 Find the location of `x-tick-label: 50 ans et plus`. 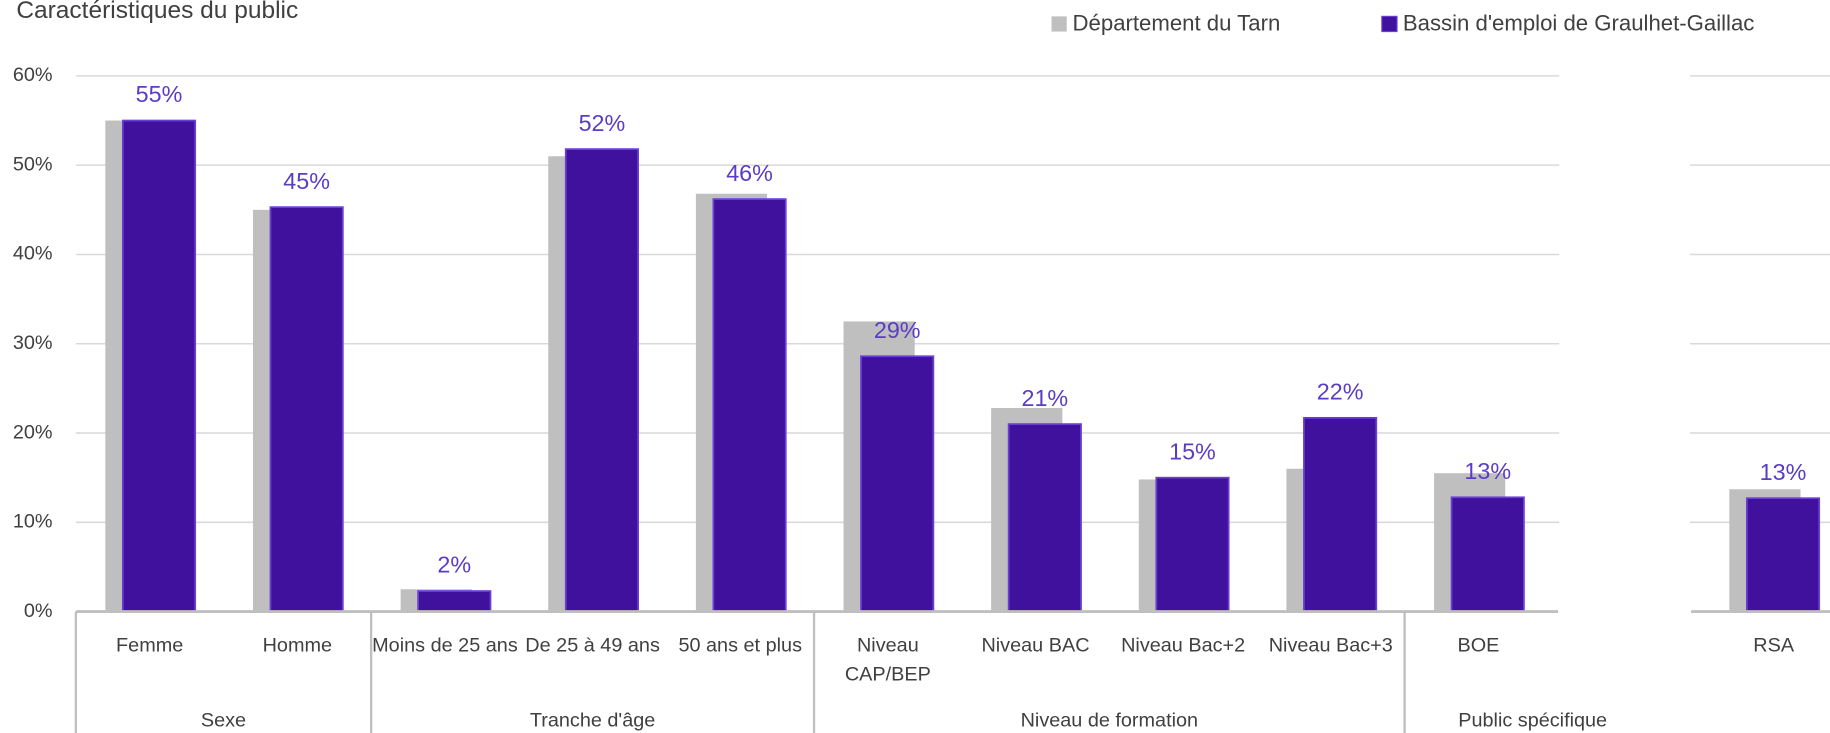

x-tick-label: 50 ans et plus is located at coordinates (740, 644).